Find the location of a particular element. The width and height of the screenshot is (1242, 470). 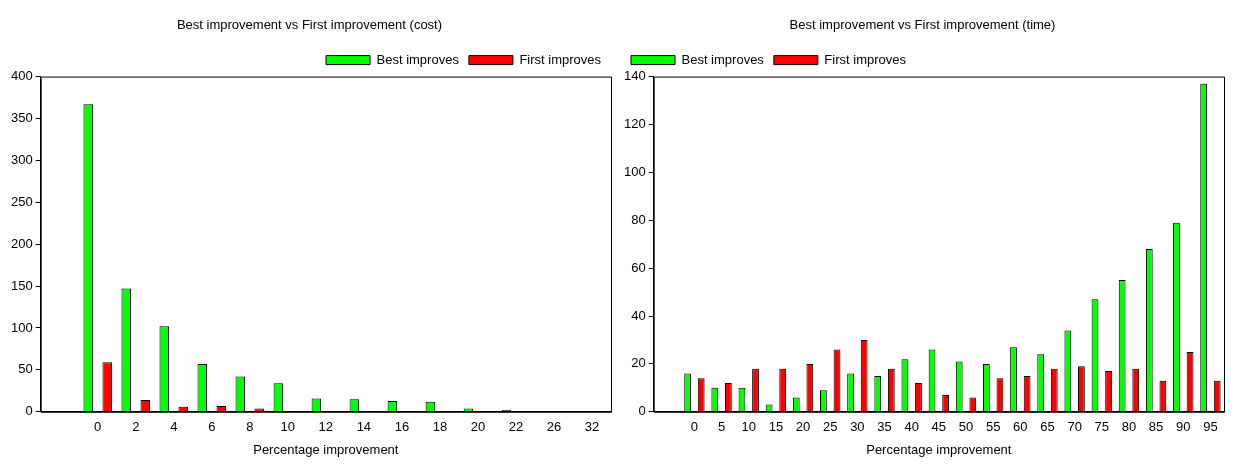

x-tick-label: 65 is located at coordinates (1047, 427).